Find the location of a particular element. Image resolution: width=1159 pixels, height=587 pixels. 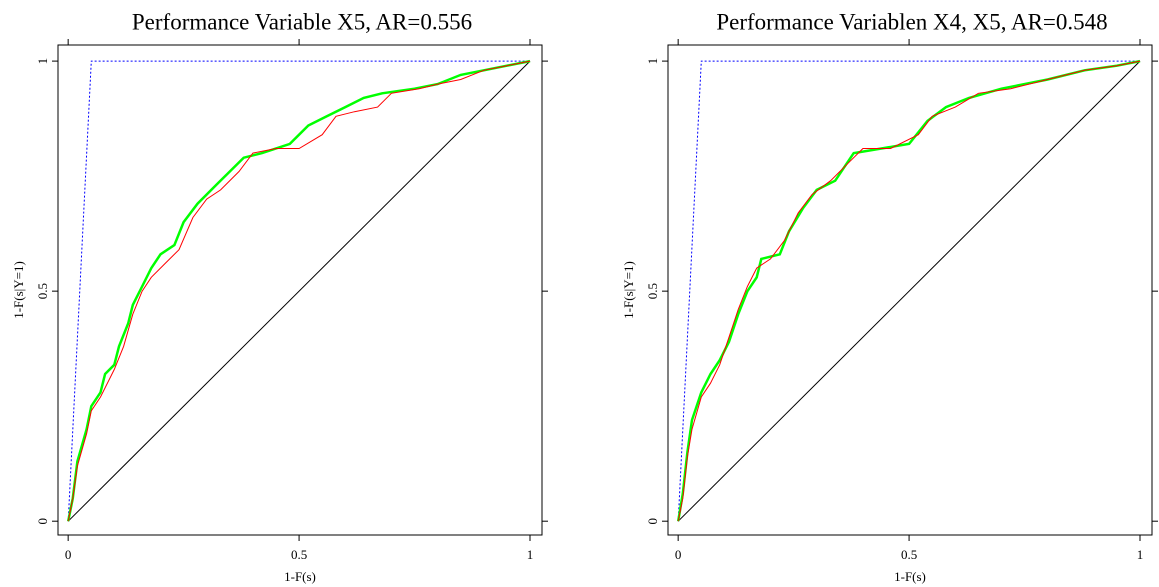

chart-title: Performance Variablen X4, X5, AR=0.548 is located at coordinates (911, 21).